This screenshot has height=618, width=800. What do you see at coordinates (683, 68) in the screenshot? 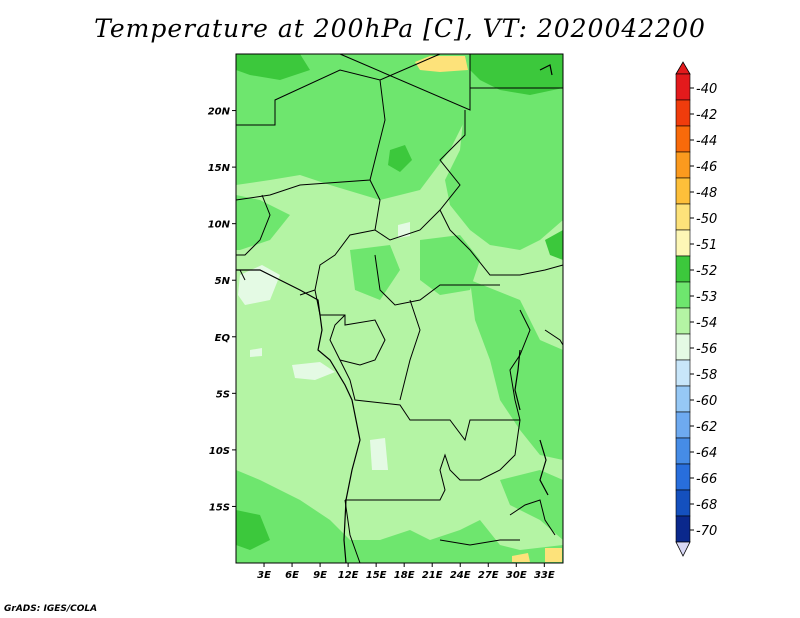
I see `colorbar-top-arrow` at bounding box center [683, 68].